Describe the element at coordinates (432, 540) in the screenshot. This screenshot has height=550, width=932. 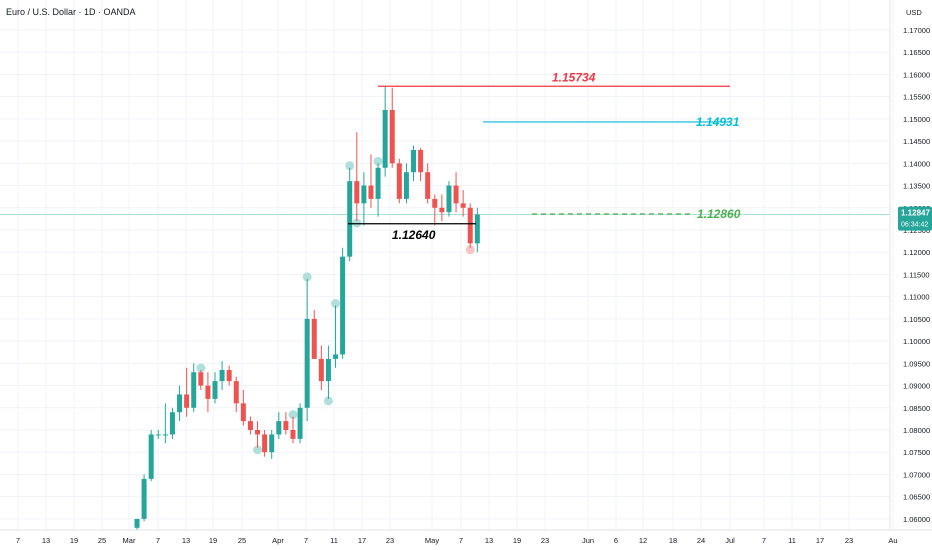
I see `x-tick-label: May` at that location.